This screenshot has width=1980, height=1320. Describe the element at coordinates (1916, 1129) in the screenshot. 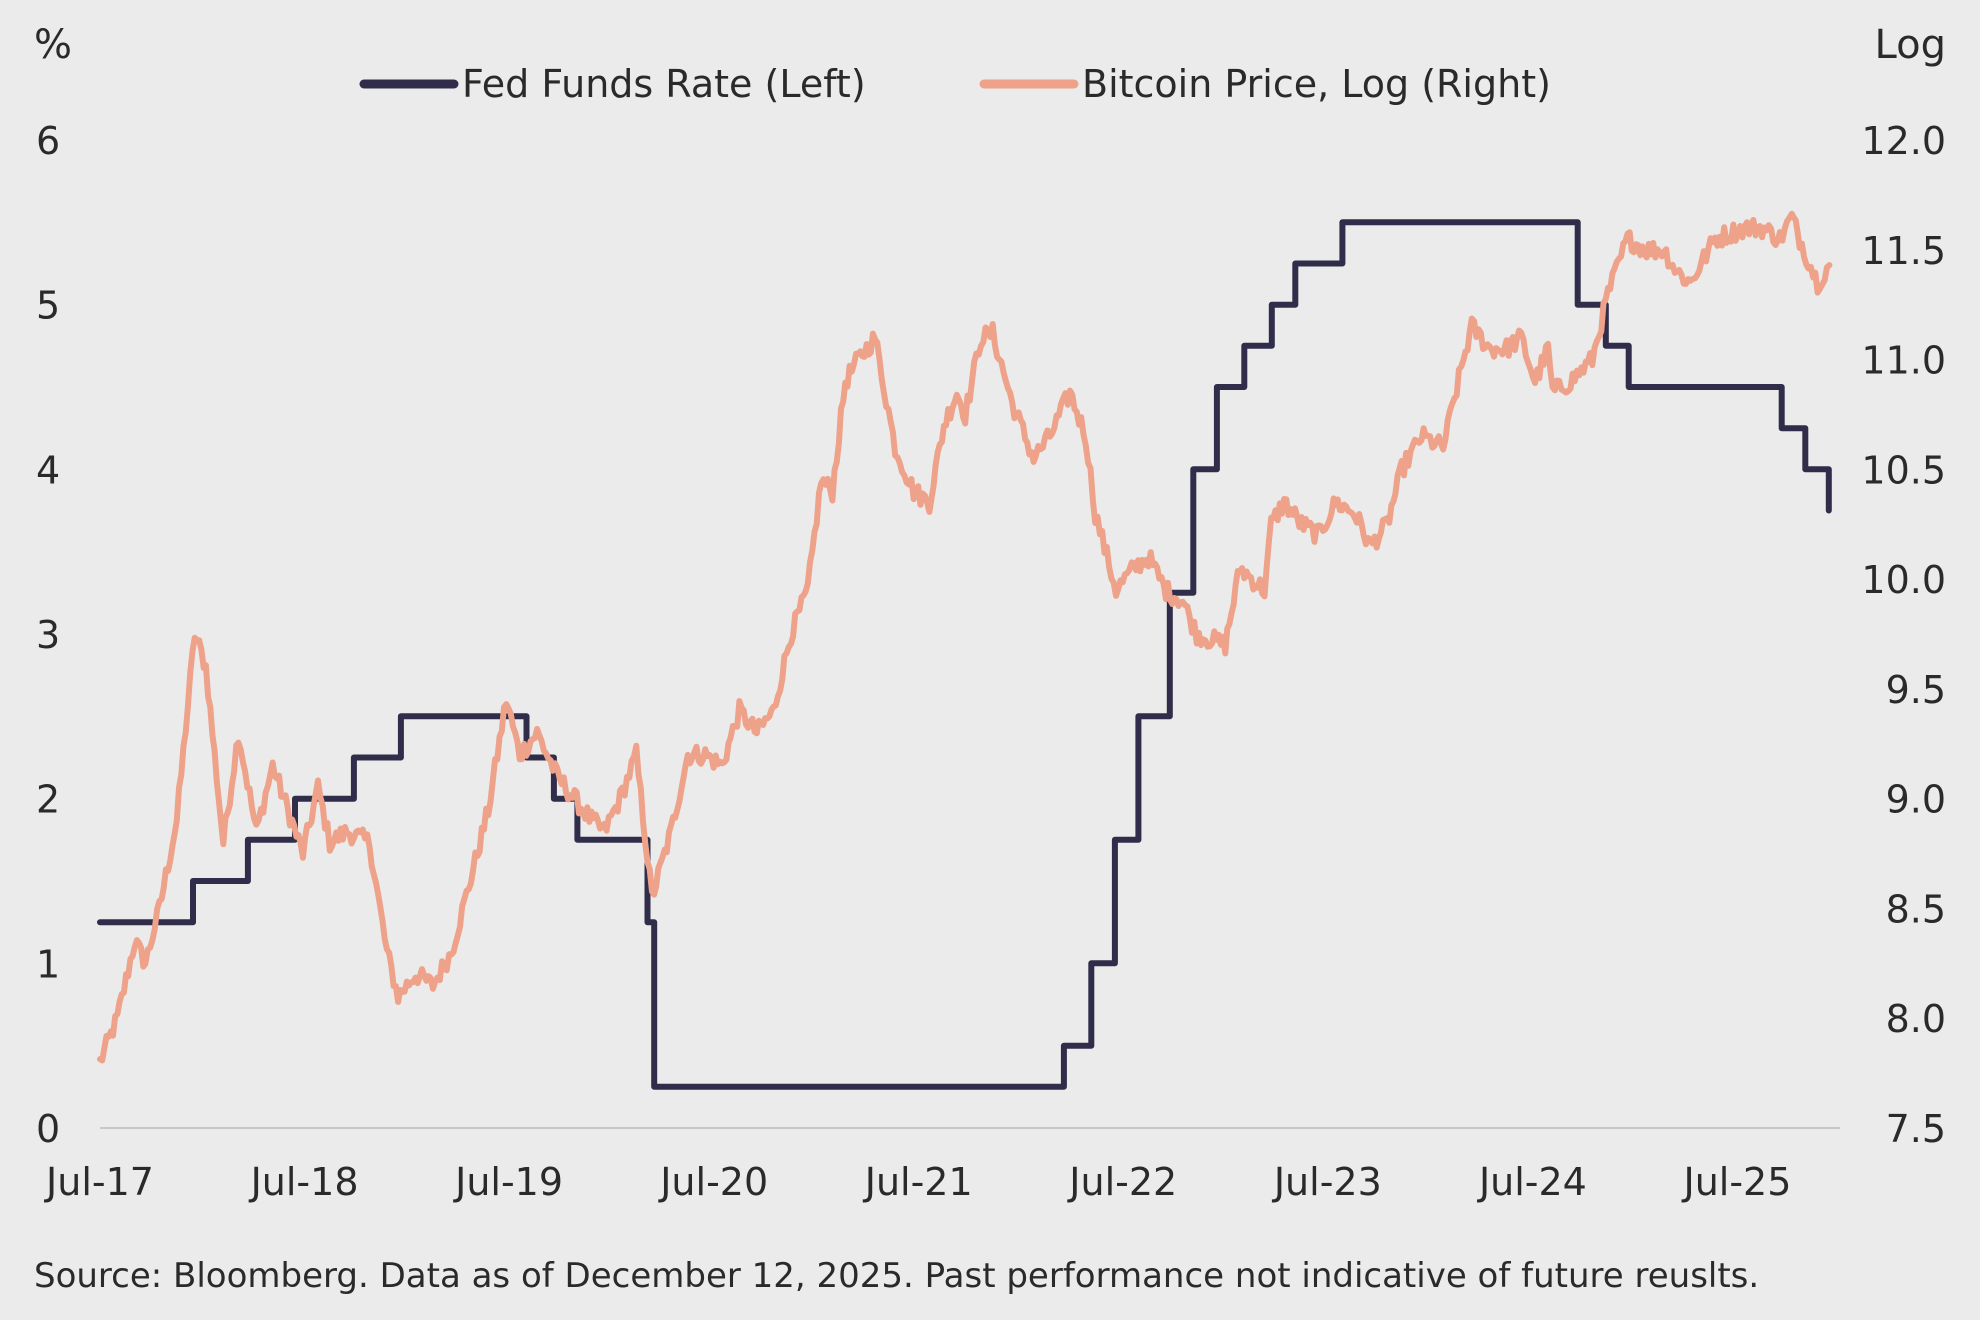

I see `right-tick-label: 7.5` at that location.